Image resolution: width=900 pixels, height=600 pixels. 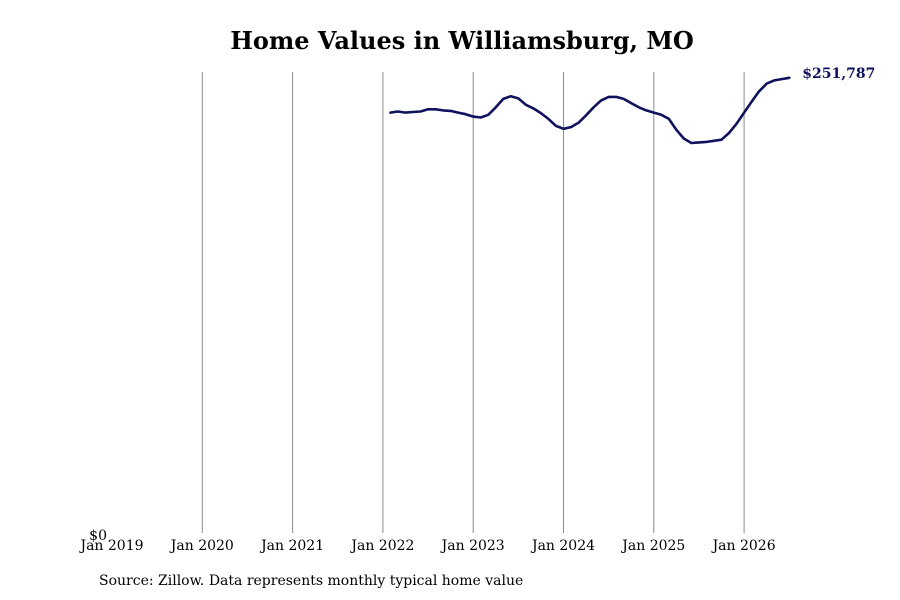 What do you see at coordinates (472, 546) in the screenshot?
I see `x-tick-label: Jan 2023` at bounding box center [472, 546].